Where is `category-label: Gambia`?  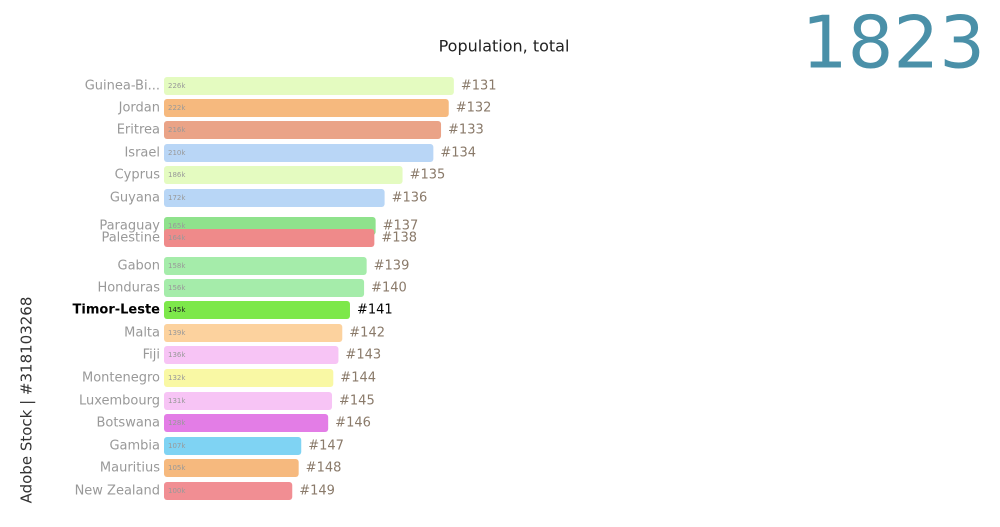 category-label: Gambia is located at coordinates (134, 446).